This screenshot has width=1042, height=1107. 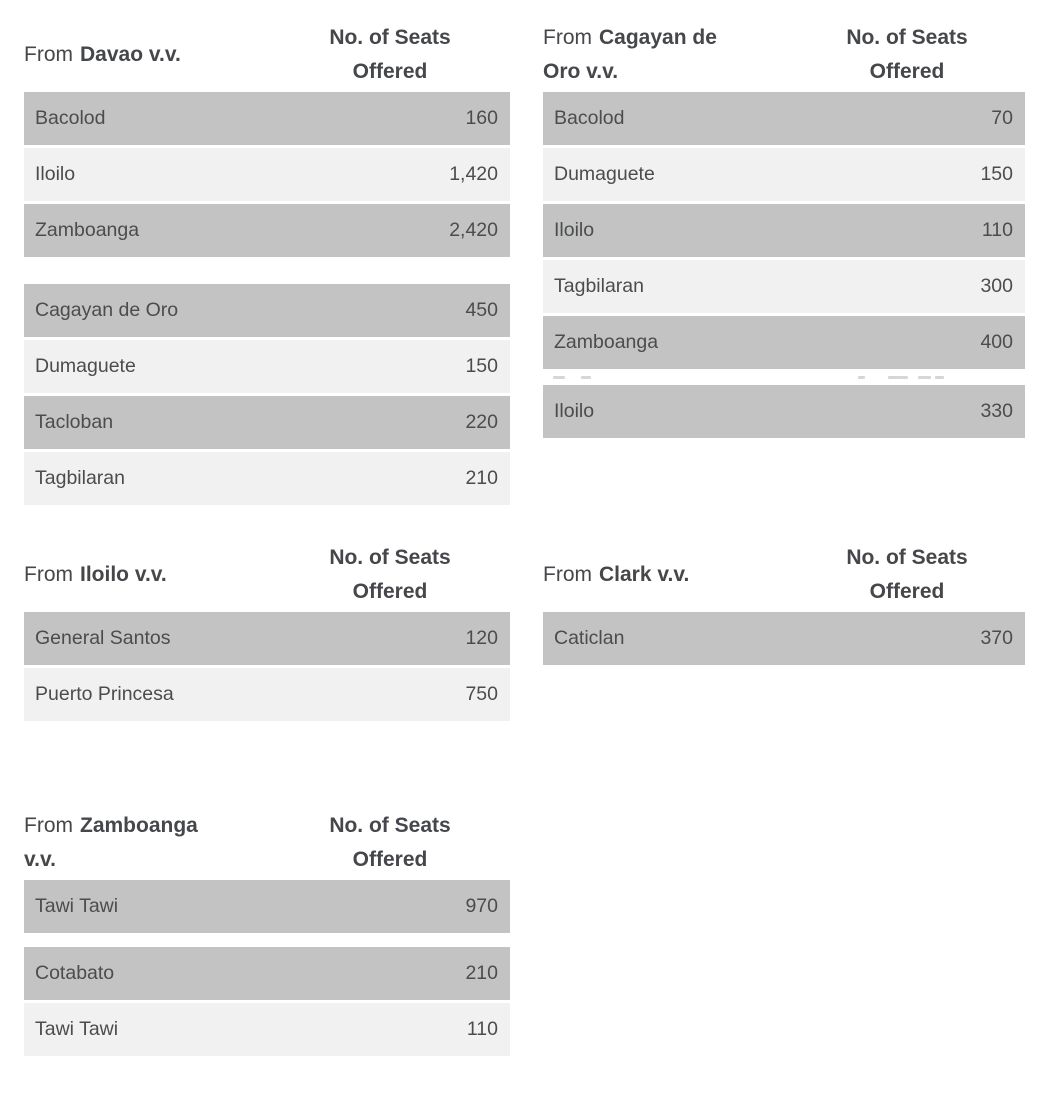 What do you see at coordinates (267, 694) in the screenshot?
I see `table-row: Puerto Princesa 750` at bounding box center [267, 694].